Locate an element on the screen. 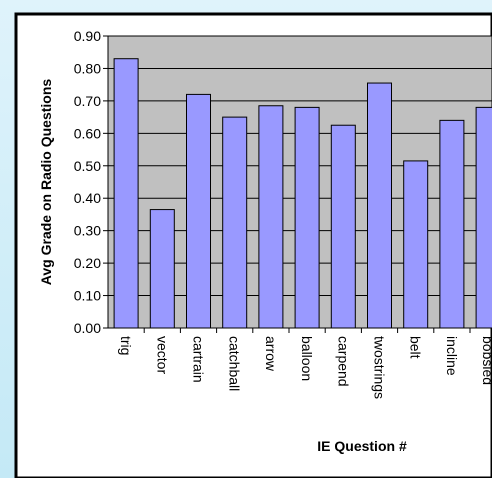 This screenshot has height=478, width=492. y-tick-label: 0.10 is located at coordinates (87, 296).